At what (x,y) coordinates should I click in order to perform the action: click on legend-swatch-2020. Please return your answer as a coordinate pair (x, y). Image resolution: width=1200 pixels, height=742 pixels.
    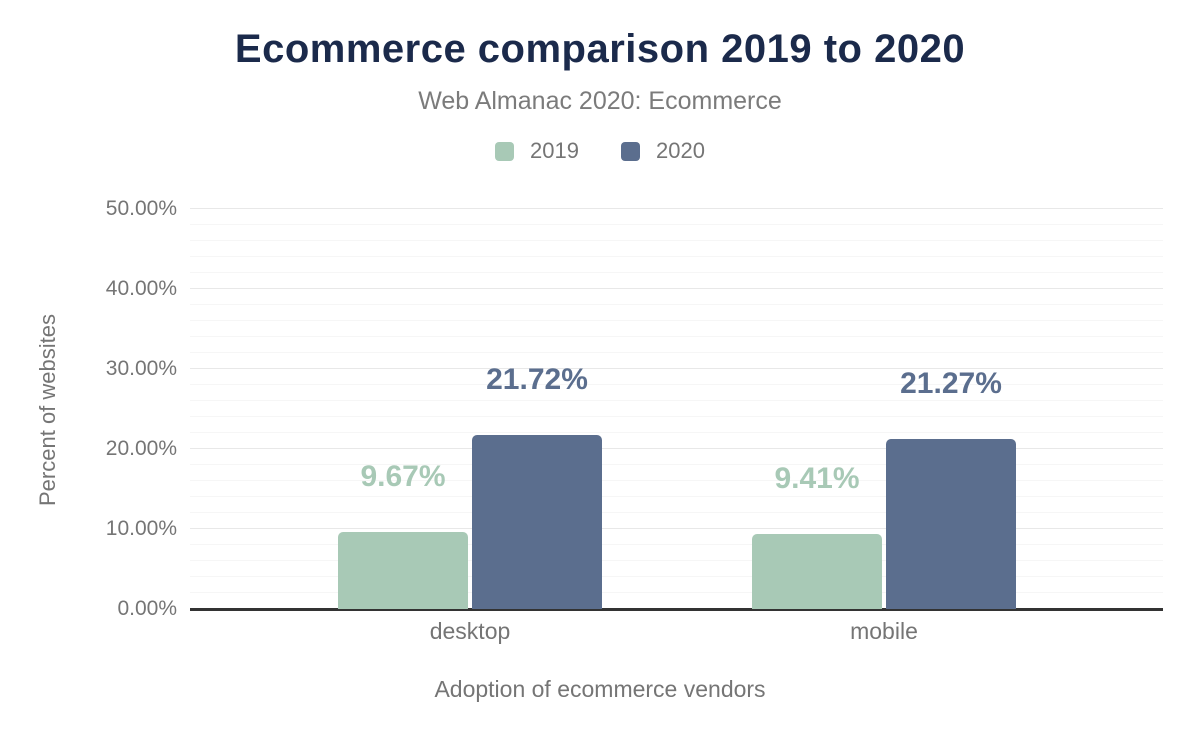
    Looking at the image, I should click on (630, 151).